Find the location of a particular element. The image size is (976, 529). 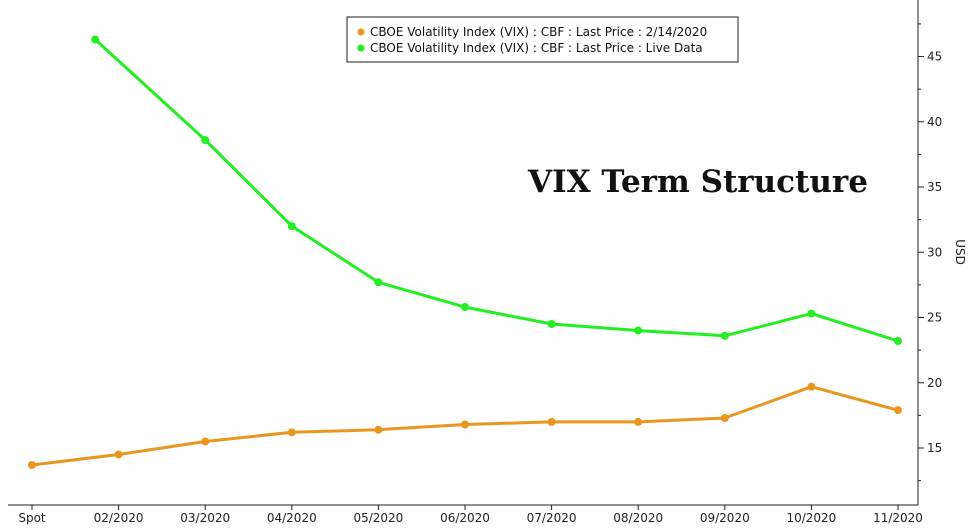

legend-box is located at coordinates (542, 39).